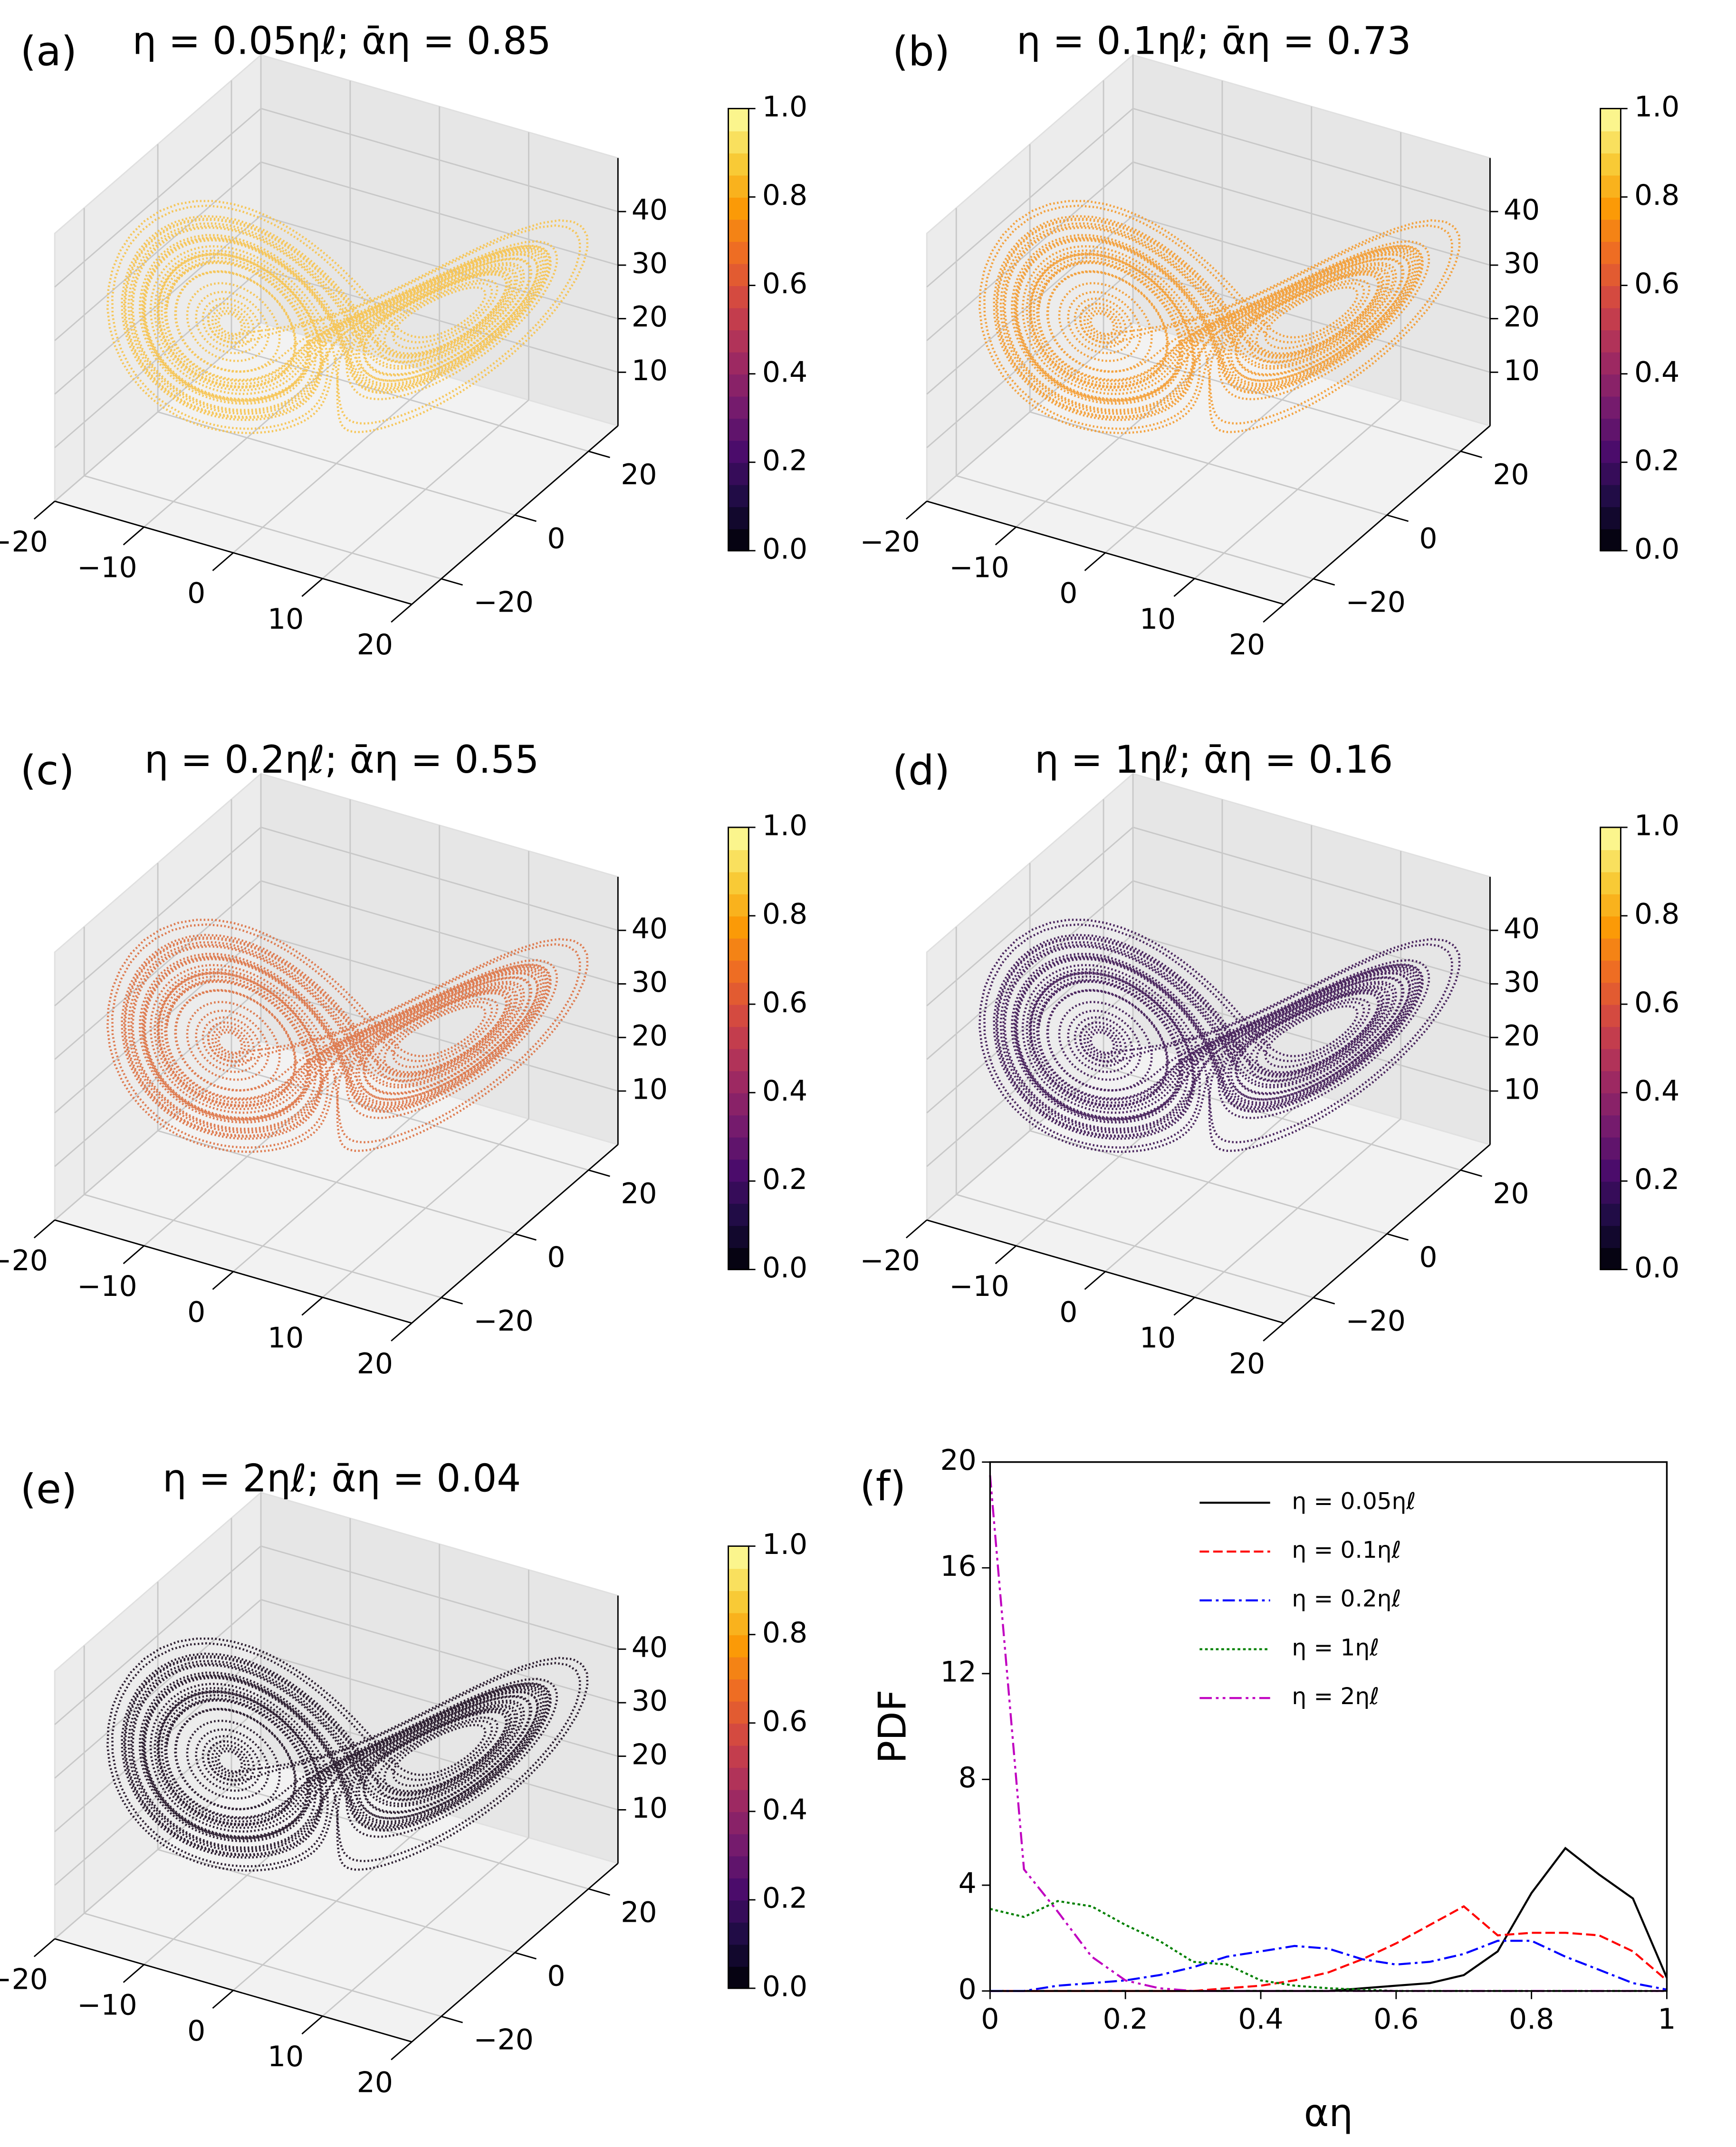 The width and height of the screenshot is (1736, 2147). I want to click on attractor, so click(348, 317).